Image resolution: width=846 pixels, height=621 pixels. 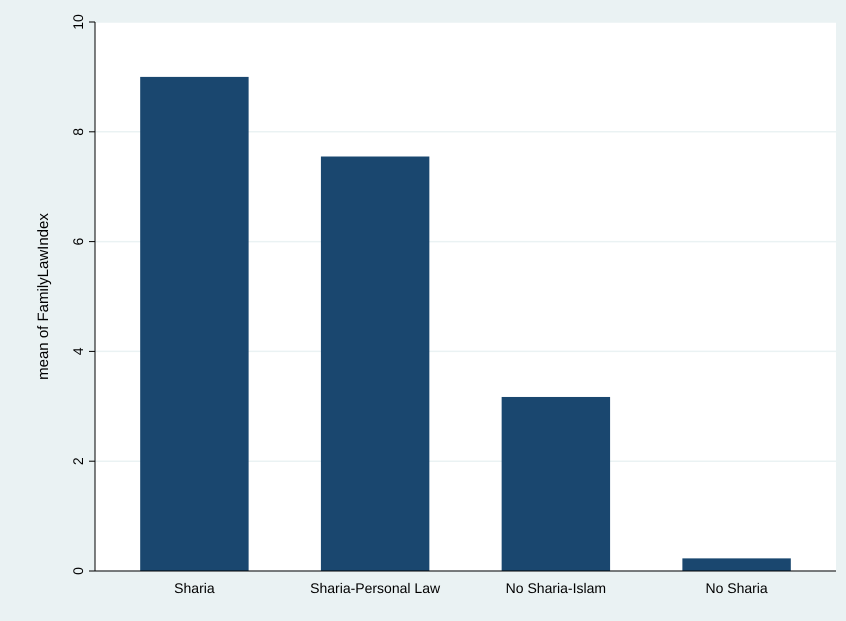 What do you see at coordinates (78, 242) in the screenshot?
I see `y-tick-label: 6` at bounding box center [78, 242].